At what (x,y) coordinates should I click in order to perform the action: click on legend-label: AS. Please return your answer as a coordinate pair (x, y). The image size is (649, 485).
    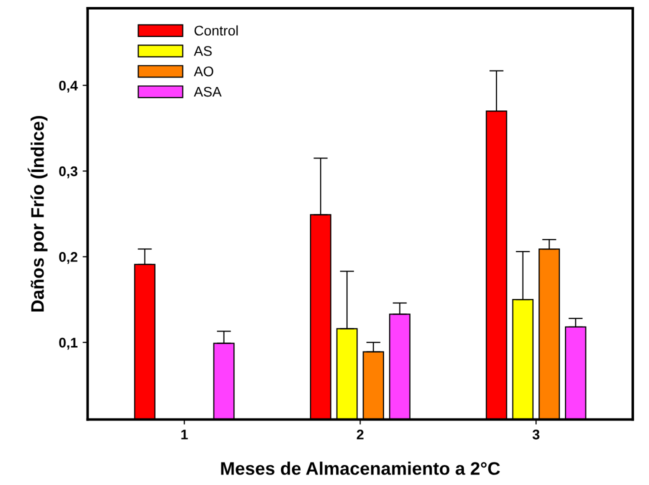
    Looking at the image, I should click on (203, 51).